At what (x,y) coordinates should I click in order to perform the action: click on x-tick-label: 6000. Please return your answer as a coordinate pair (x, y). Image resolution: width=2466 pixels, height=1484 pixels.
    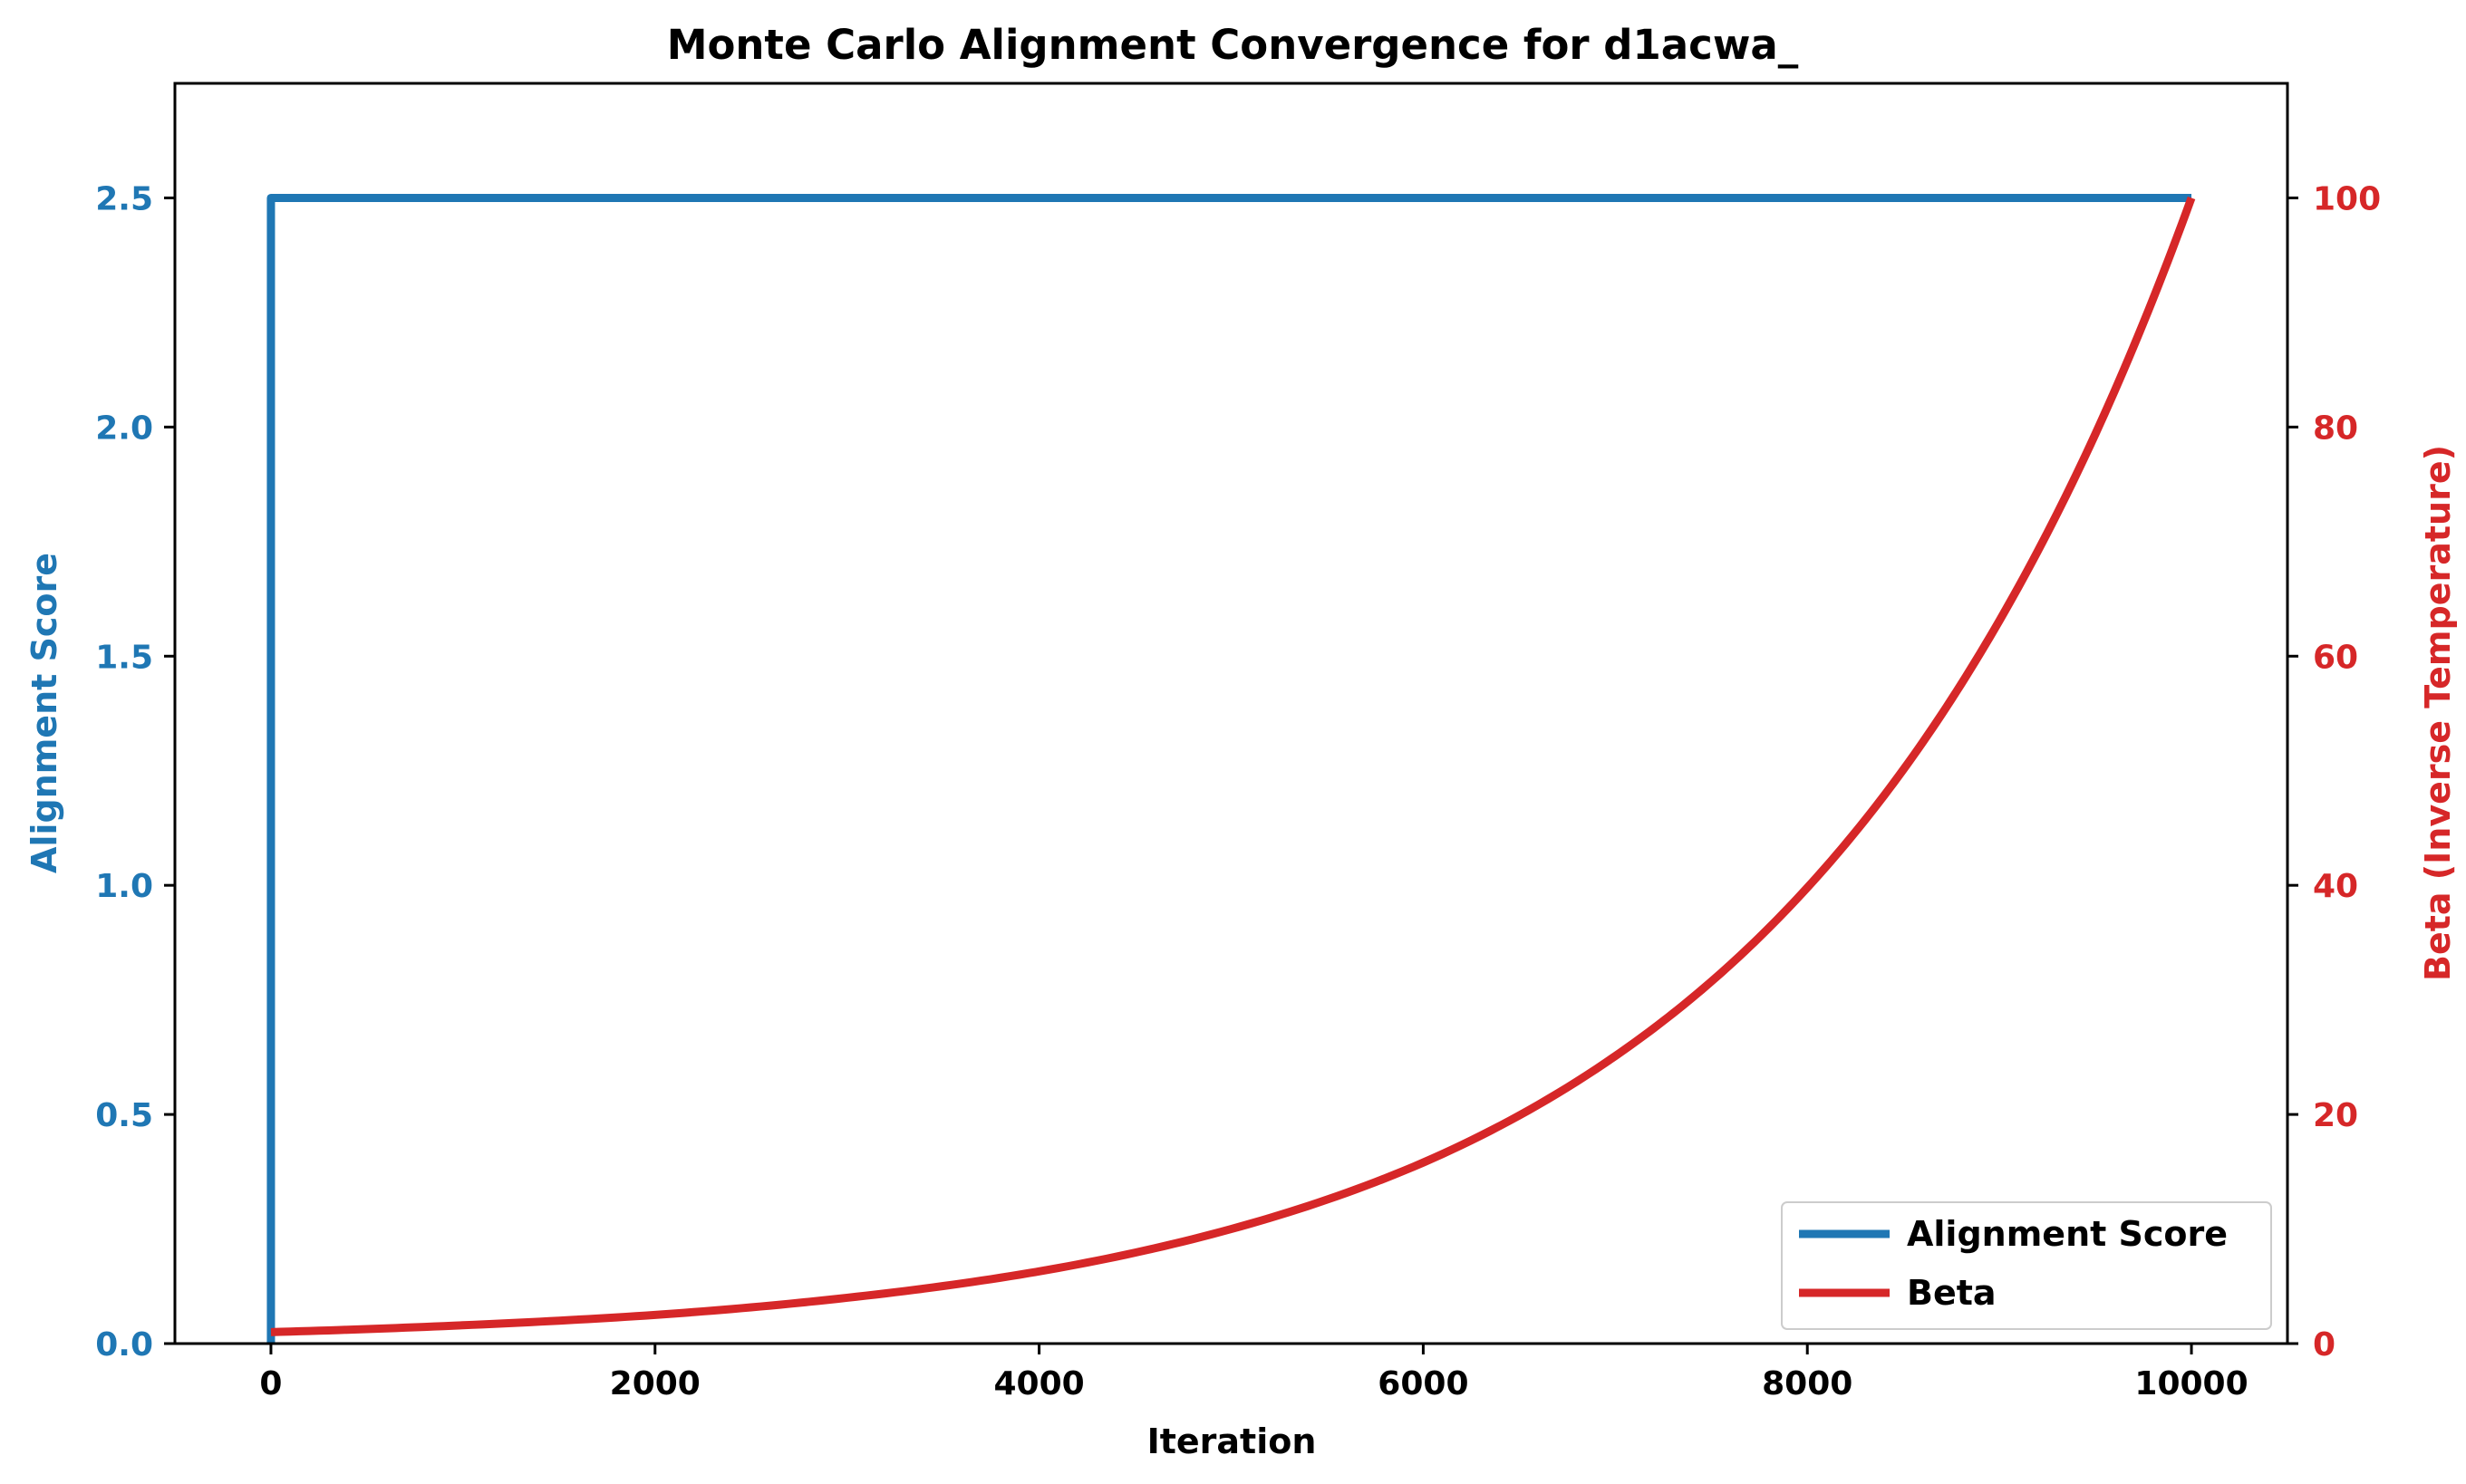
    Looking at the image, I should click on (1423, 1384).